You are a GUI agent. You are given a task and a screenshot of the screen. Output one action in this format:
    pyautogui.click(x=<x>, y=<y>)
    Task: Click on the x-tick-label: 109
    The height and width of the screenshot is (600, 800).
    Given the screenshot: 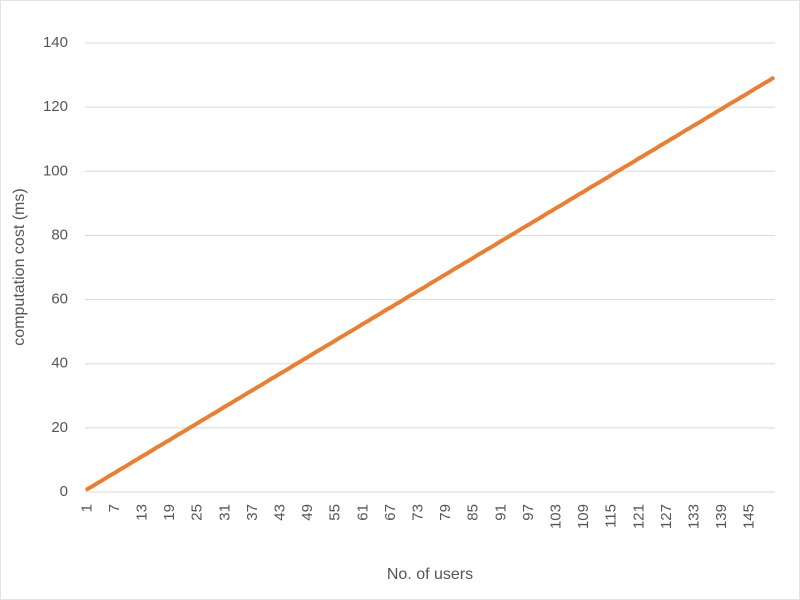 What is the action you would take?
    pyautogui.click(x=583, y=516)
    